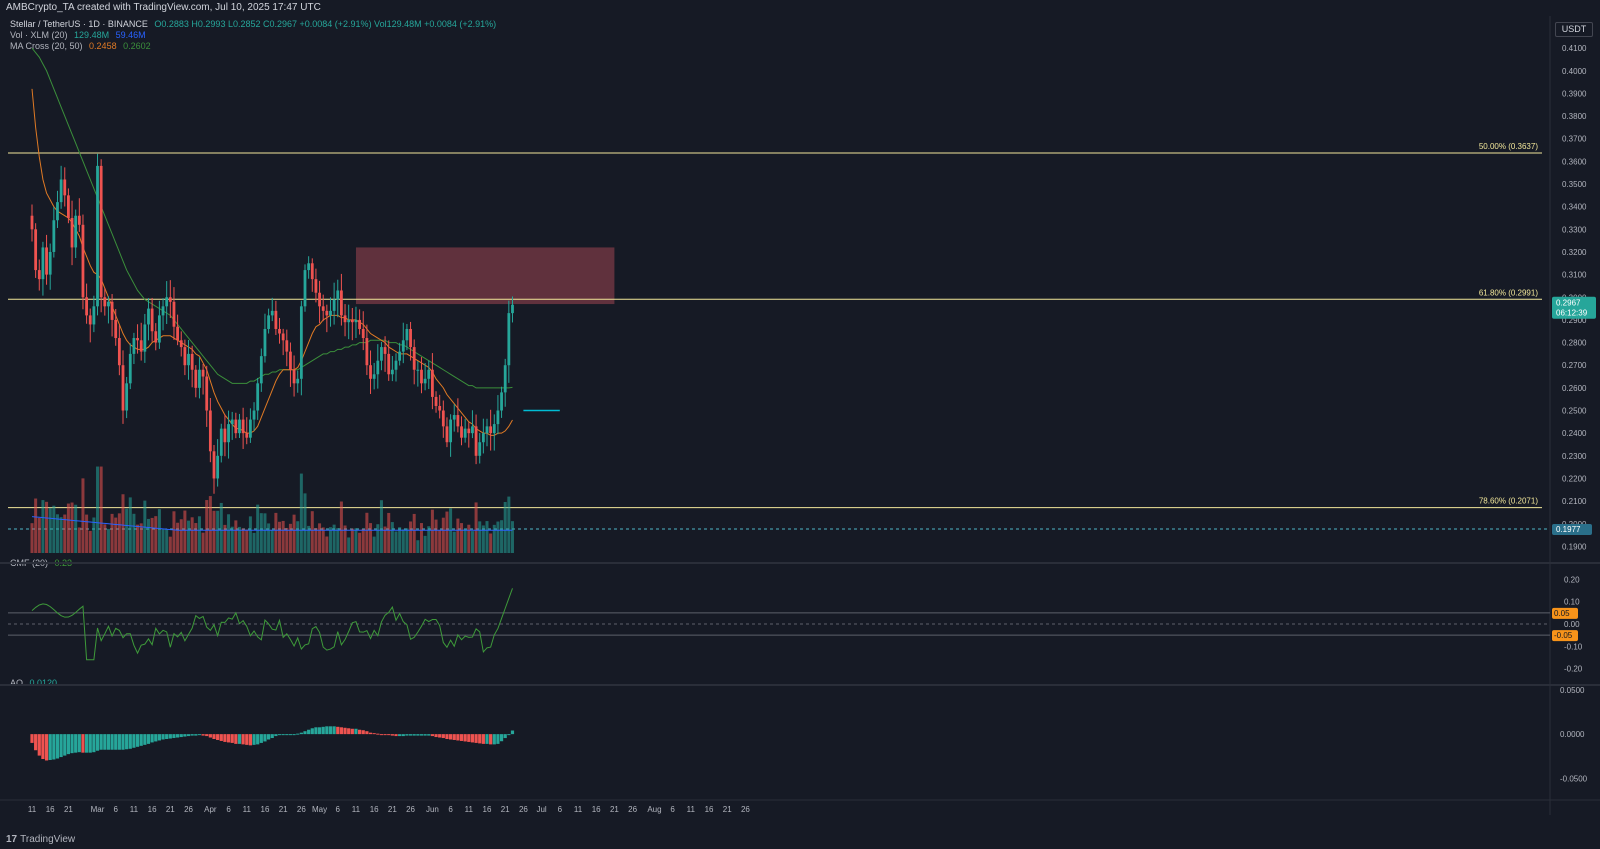  Describe the element at coordinates (46, 46) in the screenshot. I see `ma-cross-label: MA Cross (20, 50)` at that location.